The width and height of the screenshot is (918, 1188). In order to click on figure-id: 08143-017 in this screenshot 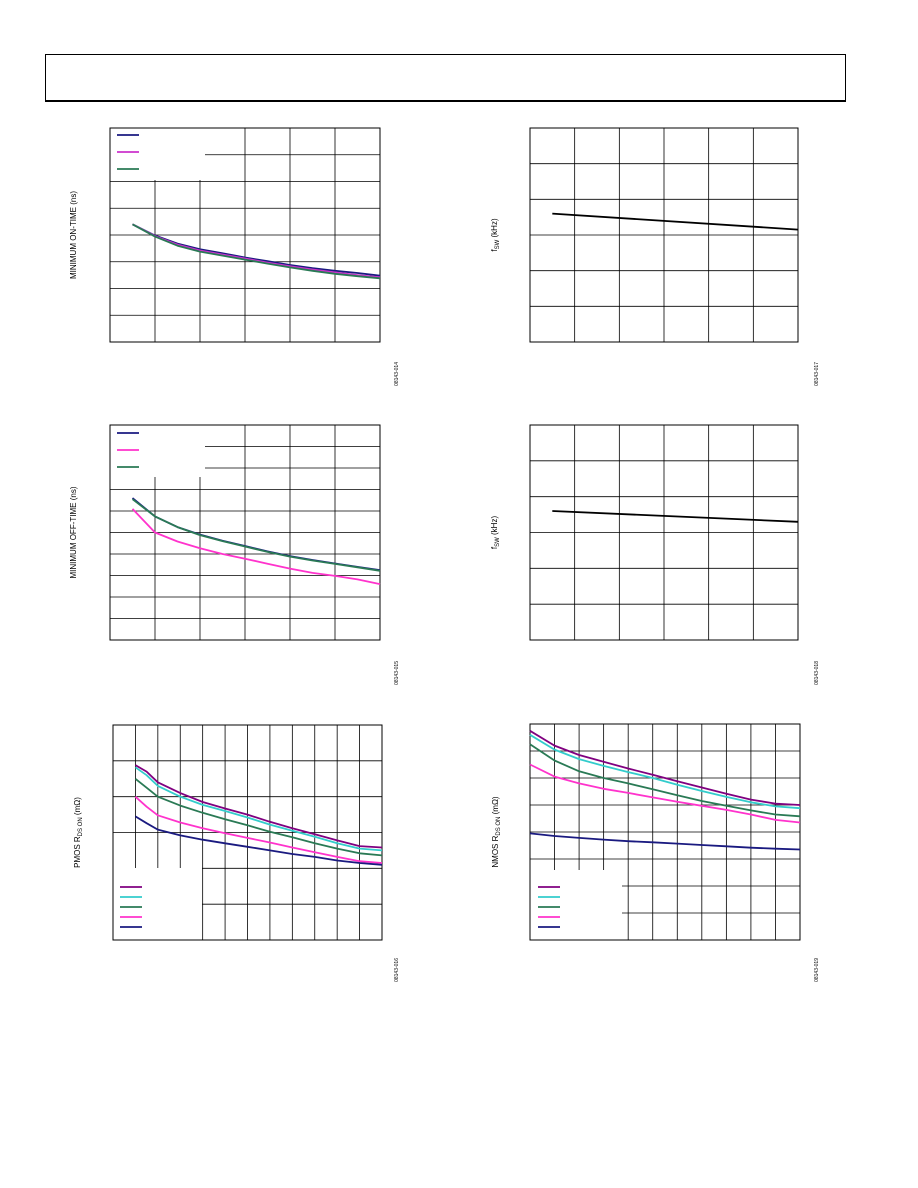, I will do `click(817, 374)`.